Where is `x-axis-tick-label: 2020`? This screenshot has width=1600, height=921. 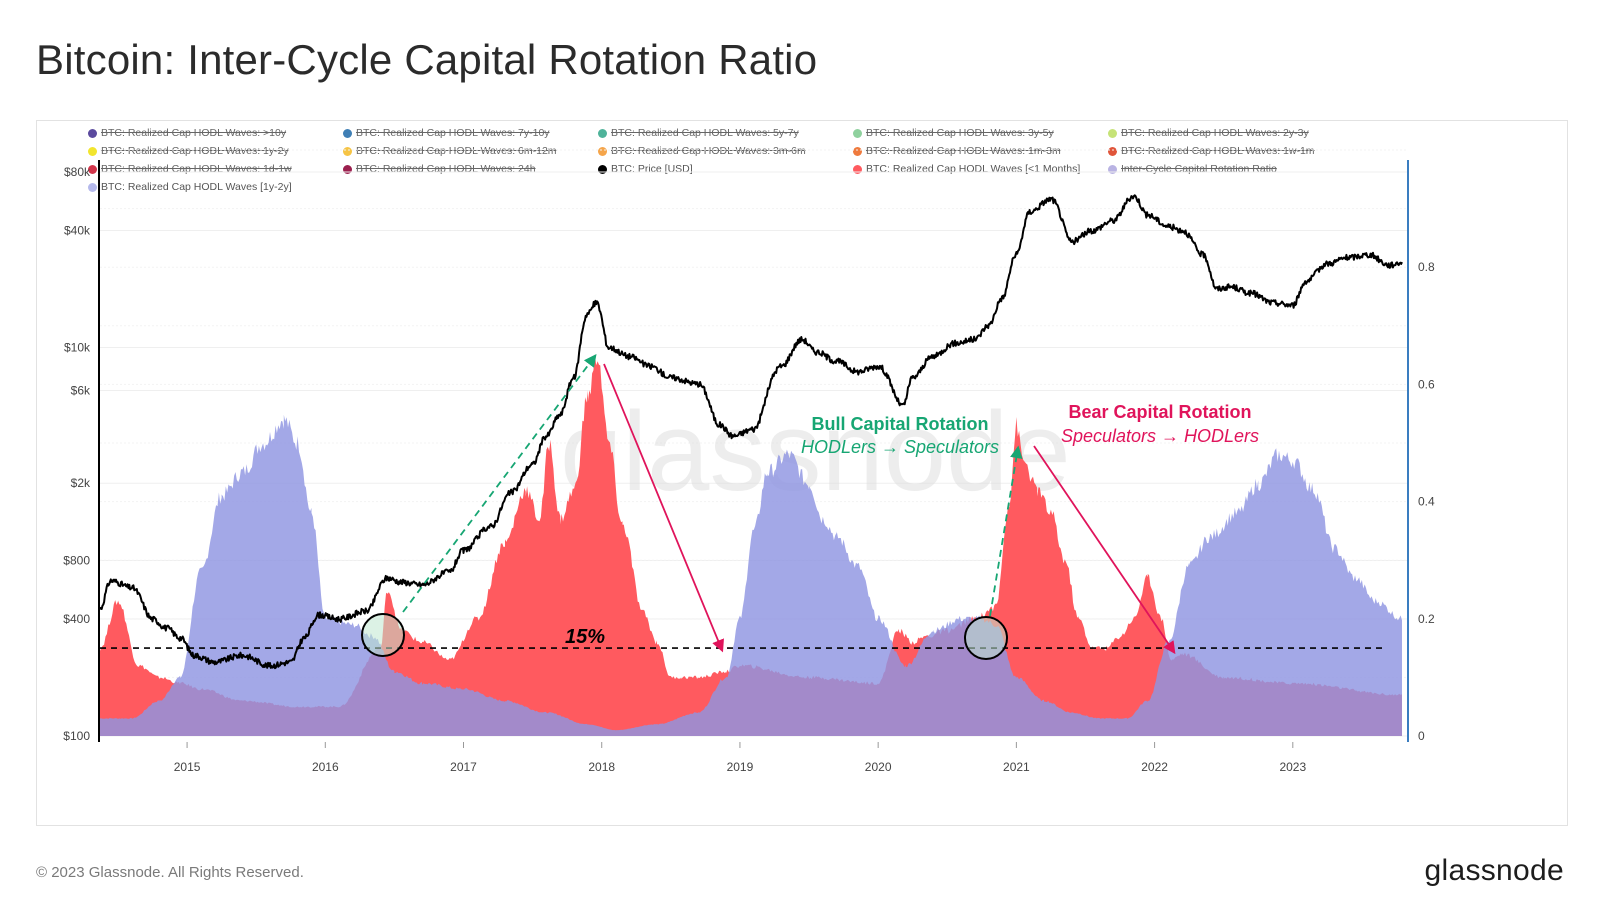
x-axis-tick-label: 2020 is located at coordinates (878, 767).